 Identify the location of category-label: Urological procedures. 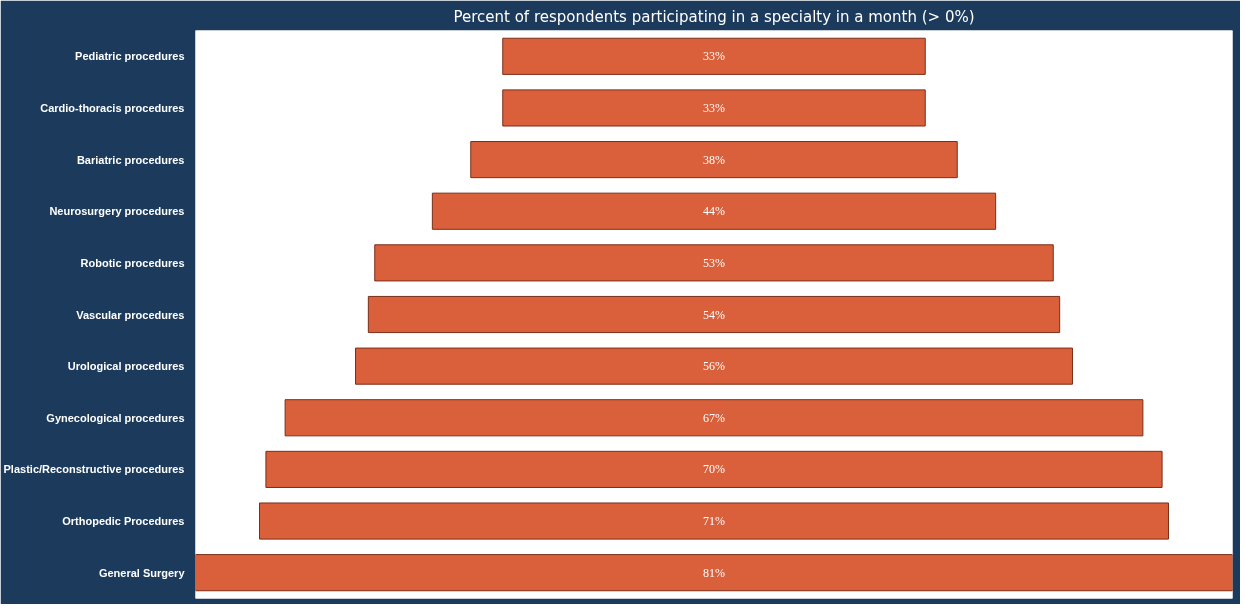
(126, 366).